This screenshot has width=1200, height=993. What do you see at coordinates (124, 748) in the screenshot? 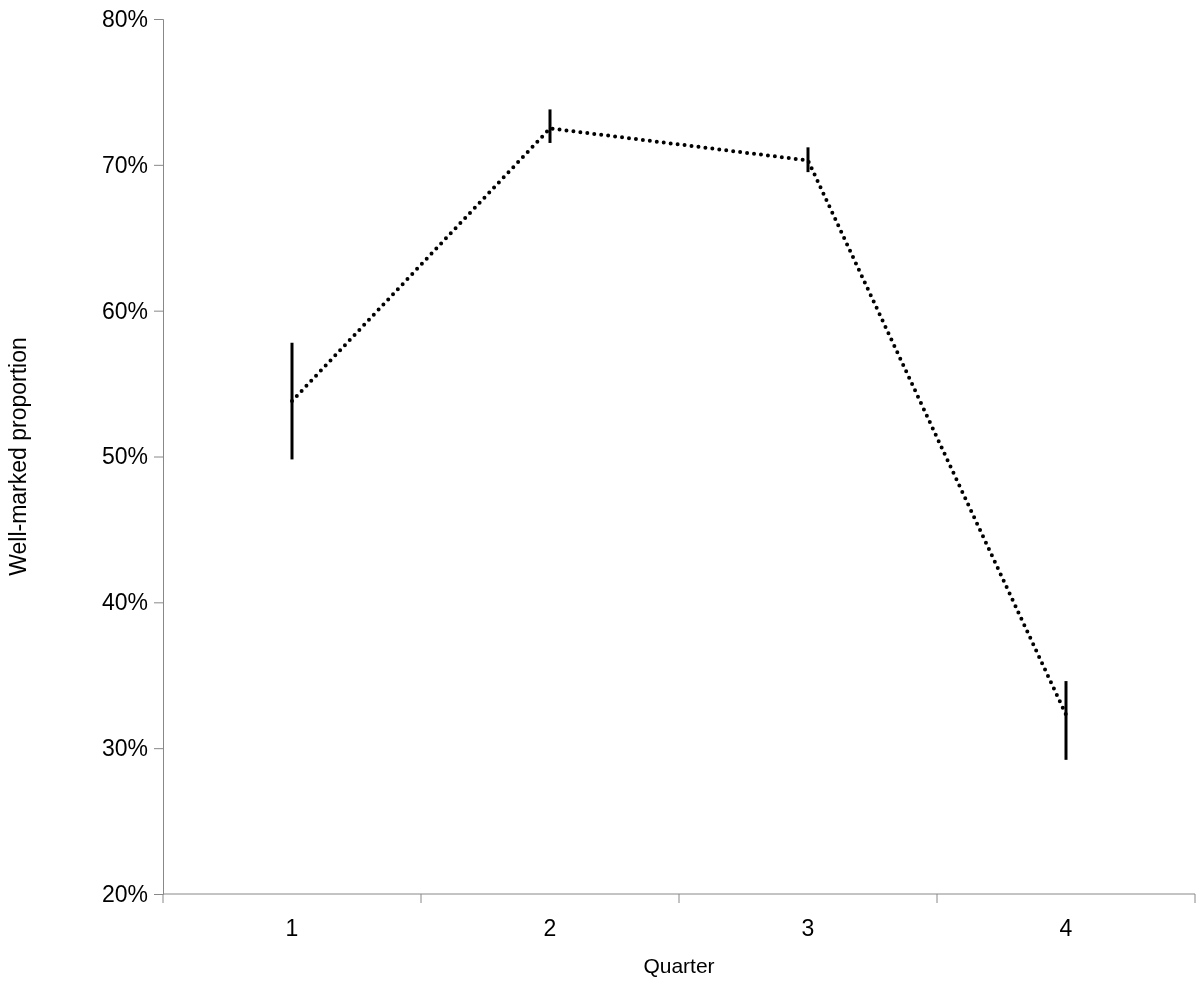
I see `y-tick-label: 30%` at bounding box center [124, 748].